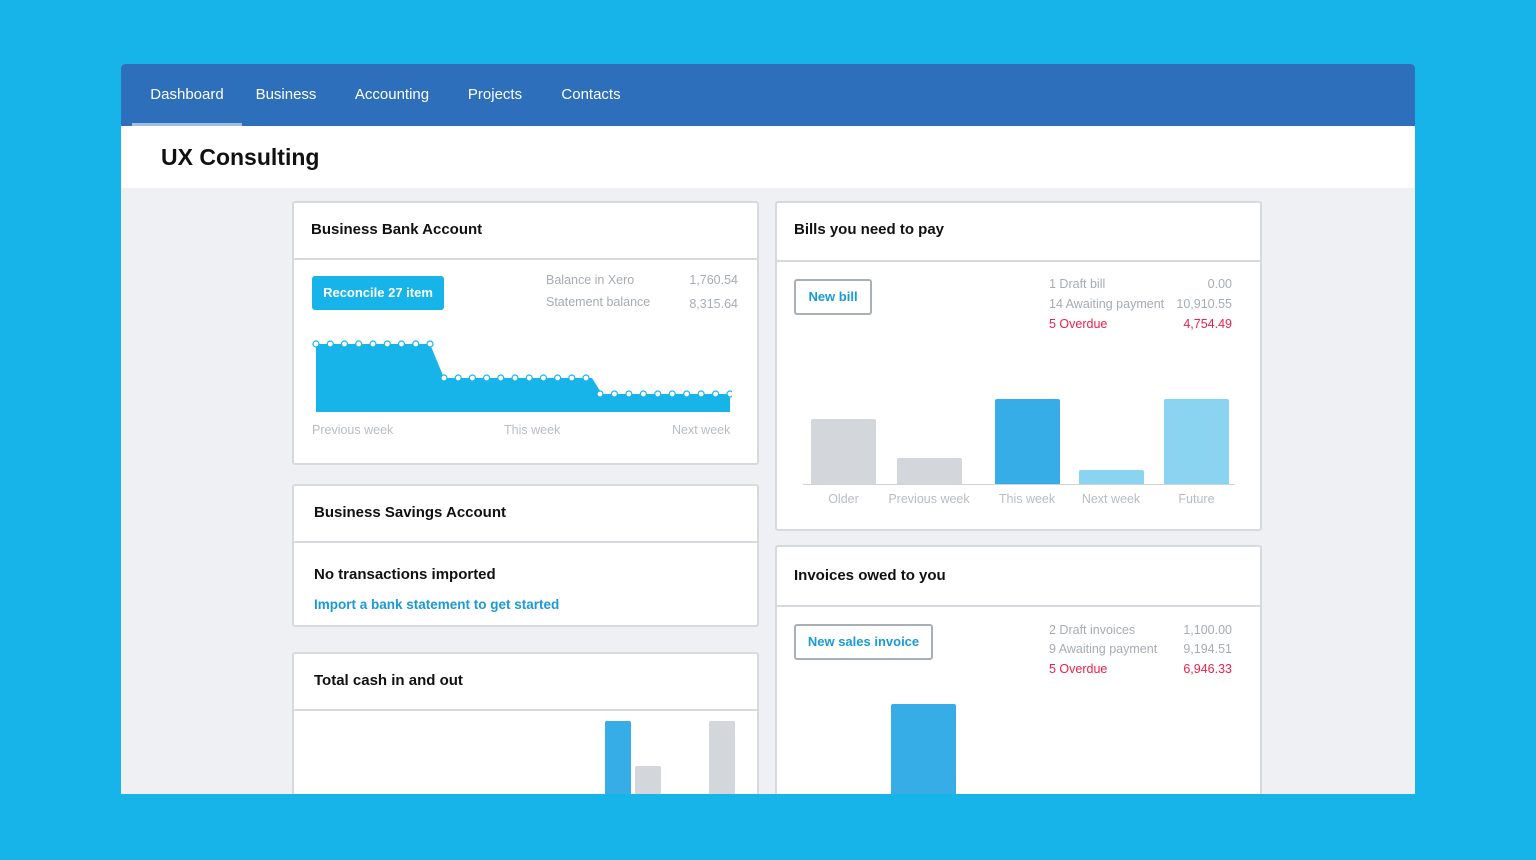  Describe the element at coordinates (1018, 577) in the screenshot. I see `card-header: Invoices owed to you` at that location.